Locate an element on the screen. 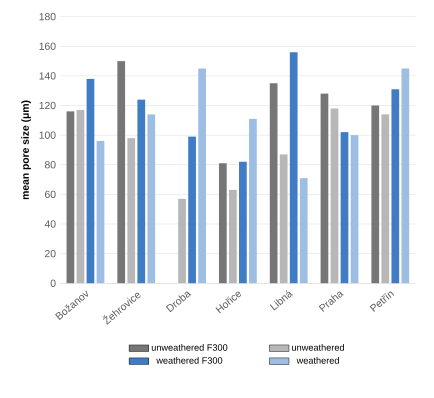  y-tick-label: 140 is located at coordinates (48, 76).